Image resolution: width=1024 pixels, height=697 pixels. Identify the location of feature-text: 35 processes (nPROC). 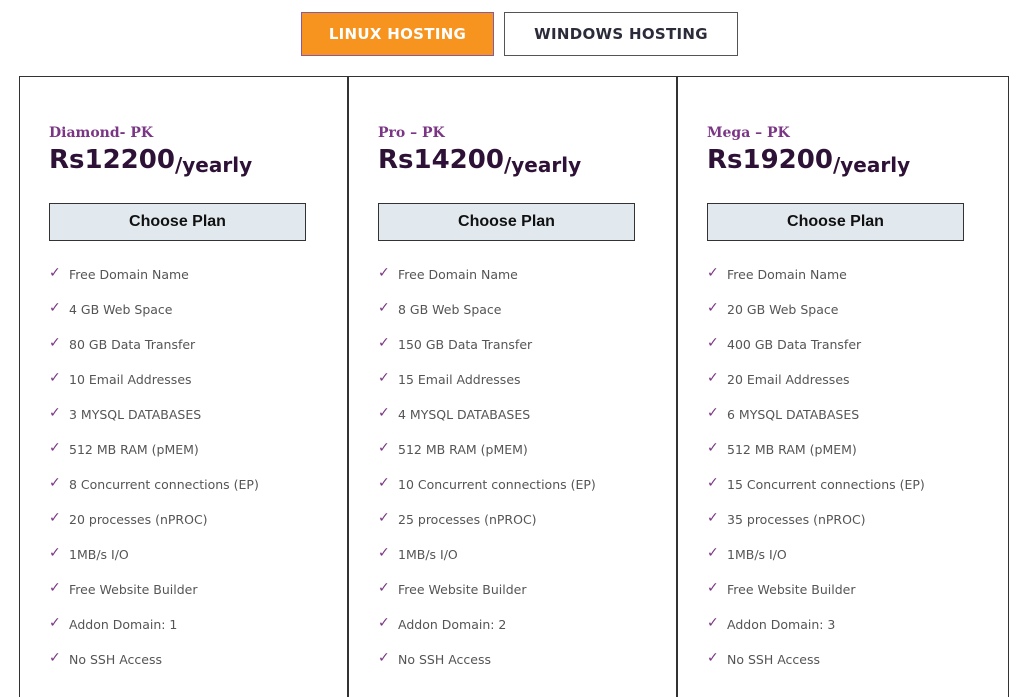
(796, 519).